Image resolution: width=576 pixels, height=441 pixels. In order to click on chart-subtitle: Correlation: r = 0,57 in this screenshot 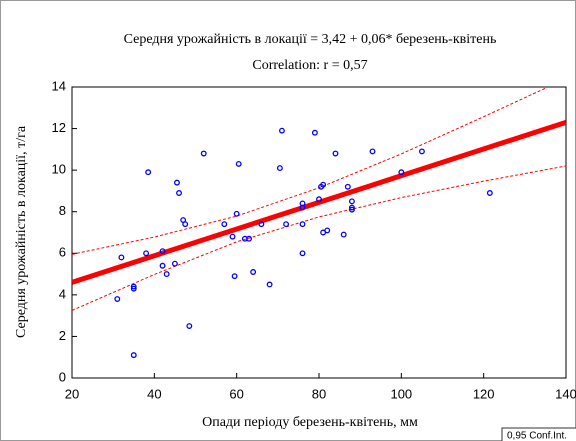, I will do `click(309, 65)`.